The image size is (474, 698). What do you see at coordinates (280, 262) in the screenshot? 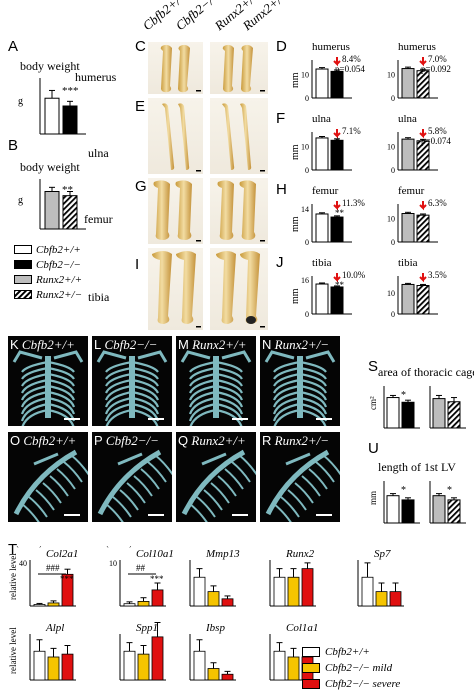
I see `panel-letter-j: J` at bounding box center [280, 262].